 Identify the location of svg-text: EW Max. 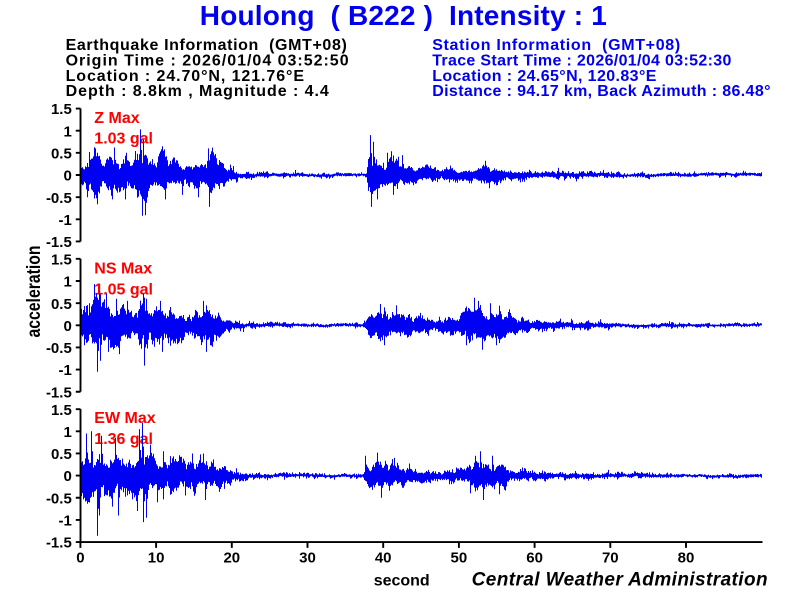
(124, 418).